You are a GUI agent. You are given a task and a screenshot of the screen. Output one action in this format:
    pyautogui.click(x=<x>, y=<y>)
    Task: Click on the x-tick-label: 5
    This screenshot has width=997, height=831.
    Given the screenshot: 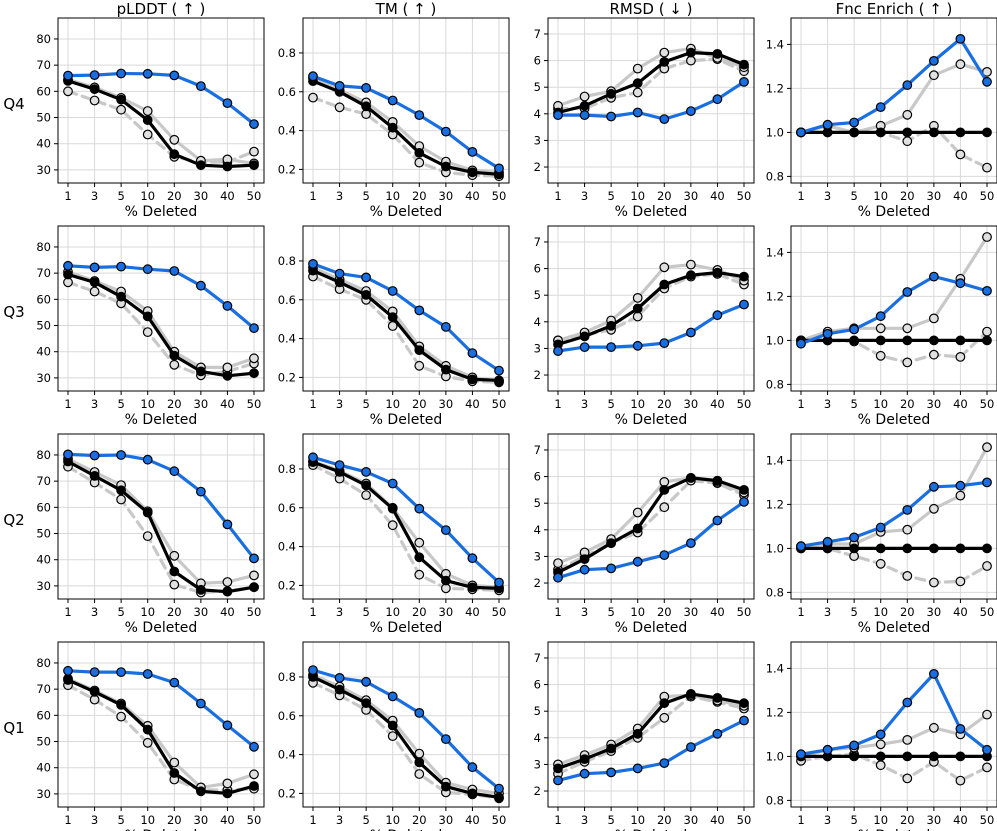 What is the action you would take?
    pyautogui.click(x=610, y=820)
    